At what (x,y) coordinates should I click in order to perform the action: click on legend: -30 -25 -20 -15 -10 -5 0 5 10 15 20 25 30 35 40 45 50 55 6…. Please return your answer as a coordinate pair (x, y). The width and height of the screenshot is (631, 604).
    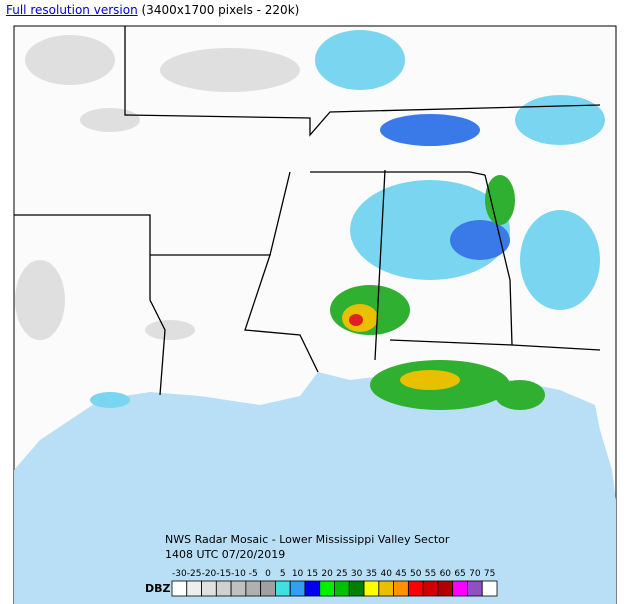
    Looking at the image, I should click on (334, 583).